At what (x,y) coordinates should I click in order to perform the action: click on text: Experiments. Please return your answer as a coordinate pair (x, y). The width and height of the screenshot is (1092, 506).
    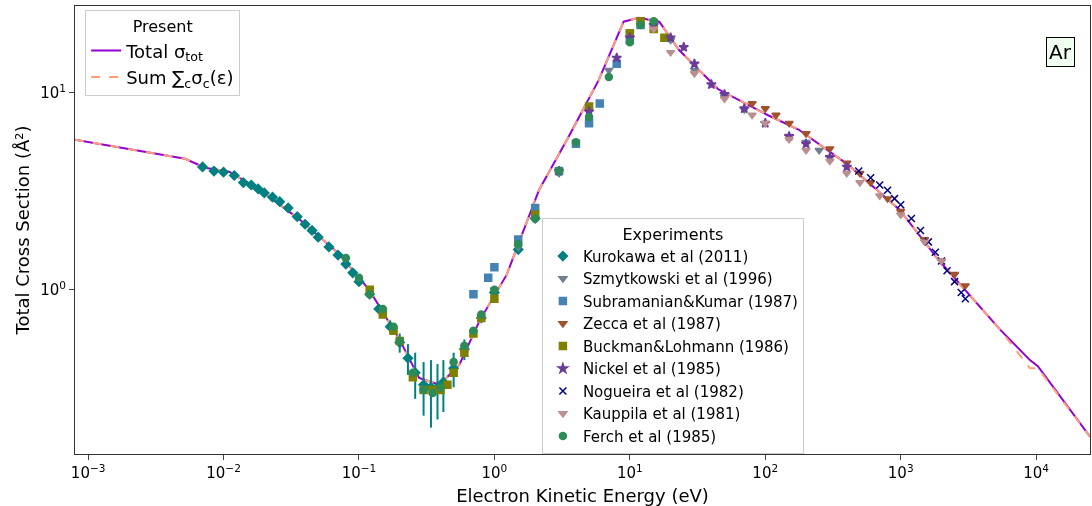
    Looking at the image, I should click on (673, 234).